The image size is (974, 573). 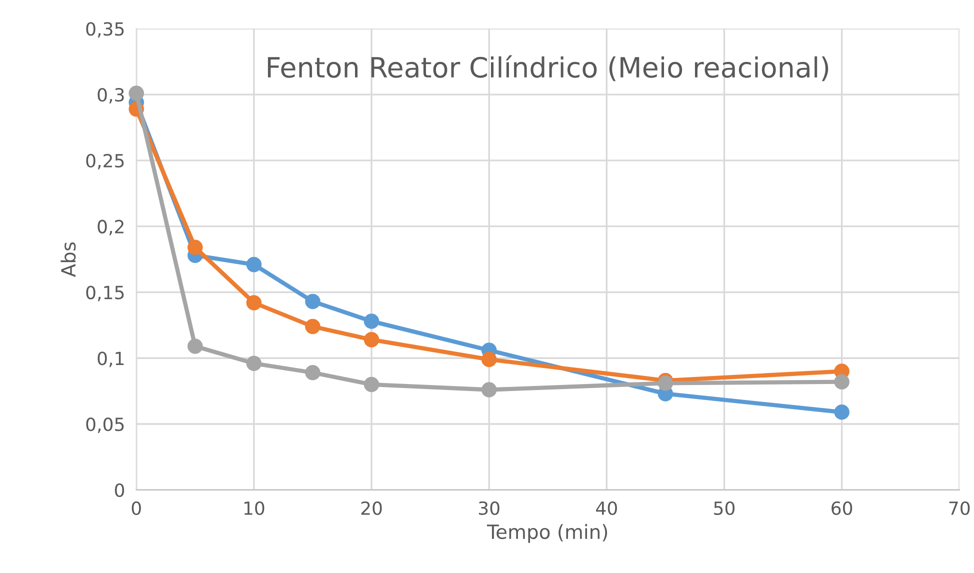 I want to click on y-tick-label: 0,1, so click(x=111, y=360).